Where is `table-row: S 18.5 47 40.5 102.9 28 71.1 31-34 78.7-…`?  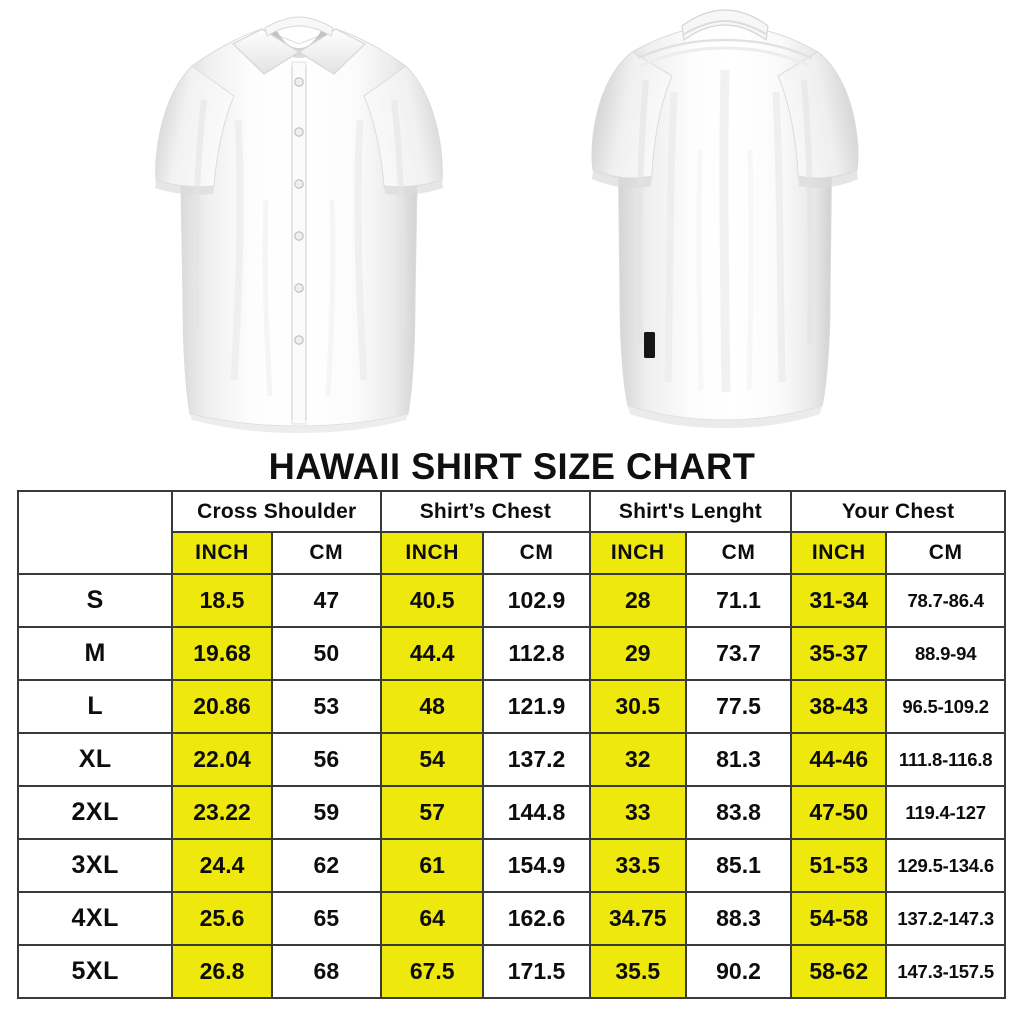 table-row: S 18.5 47 40.5 102.9 28 71.1 31-34 78.7-… is located at coordinates (511, 600).